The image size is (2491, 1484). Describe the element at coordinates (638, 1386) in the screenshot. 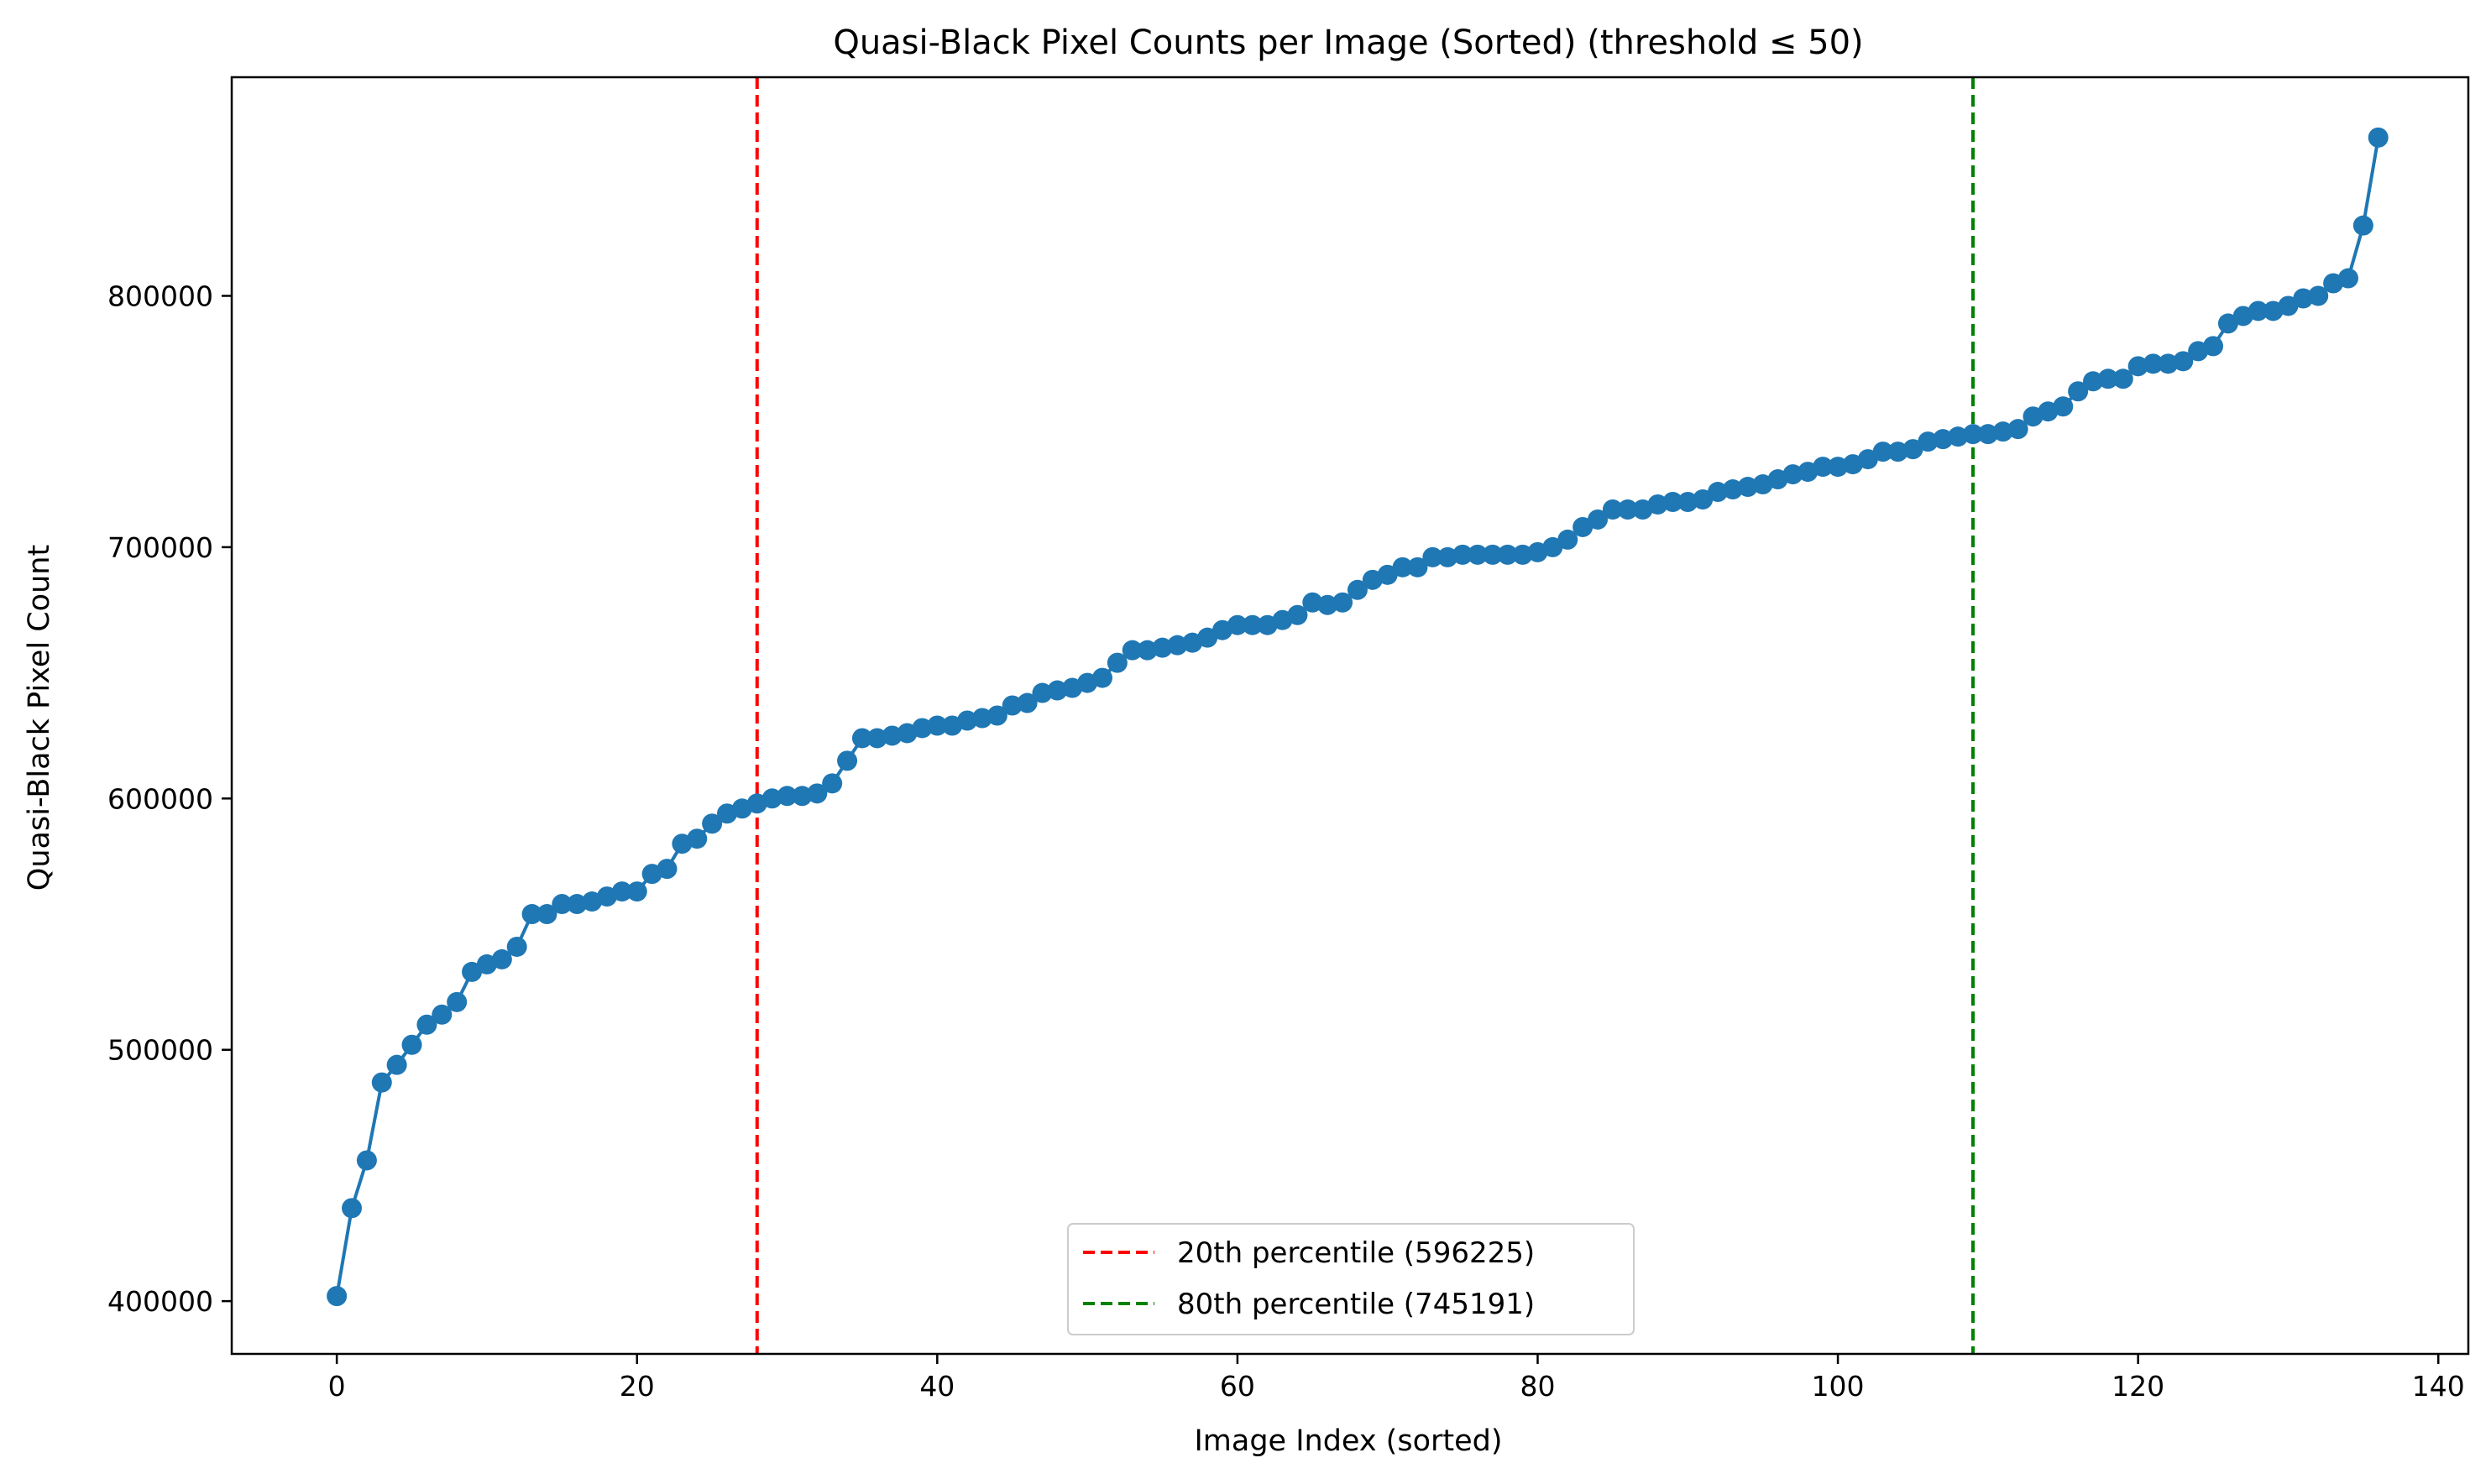

I see `x-tick-label: 20` at that location.